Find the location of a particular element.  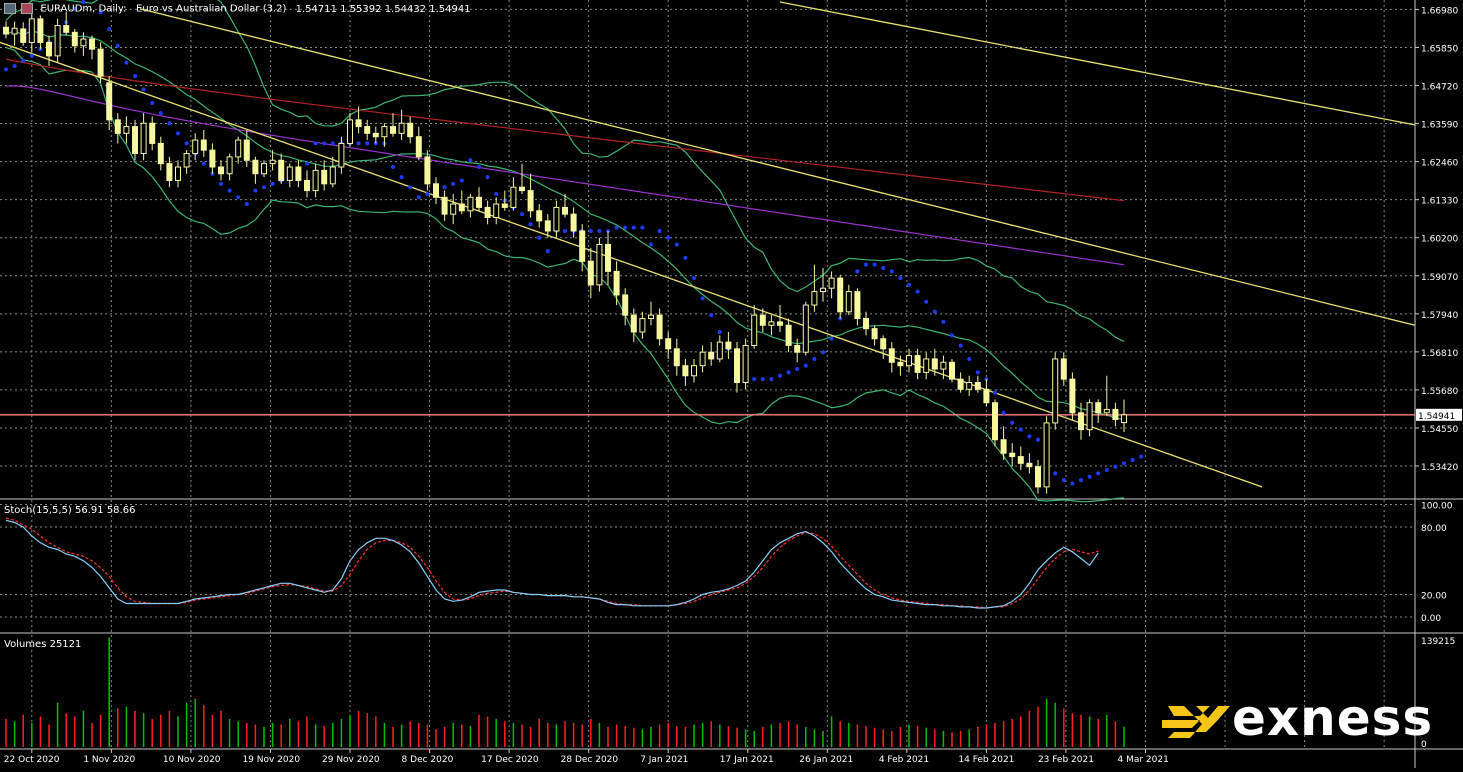

price-axis-label: 1.65850 is located at coordinates (1439, 49).